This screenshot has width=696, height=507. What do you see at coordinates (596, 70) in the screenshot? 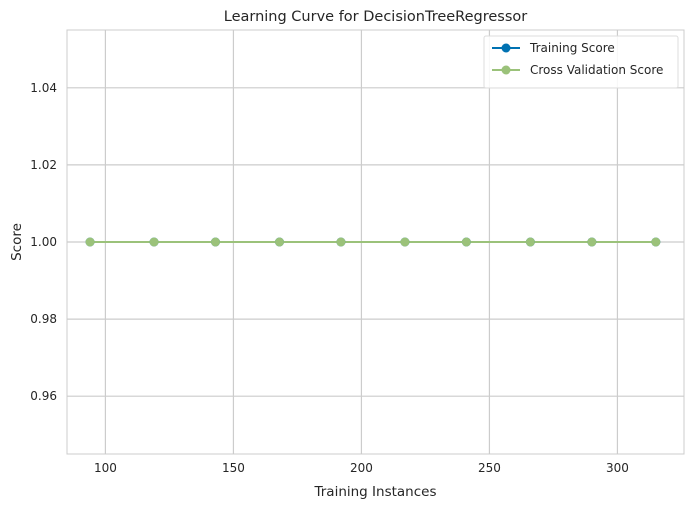
I see `legend-label-cross-validation: Cross Validation Score` at bounding box center [596, 70].